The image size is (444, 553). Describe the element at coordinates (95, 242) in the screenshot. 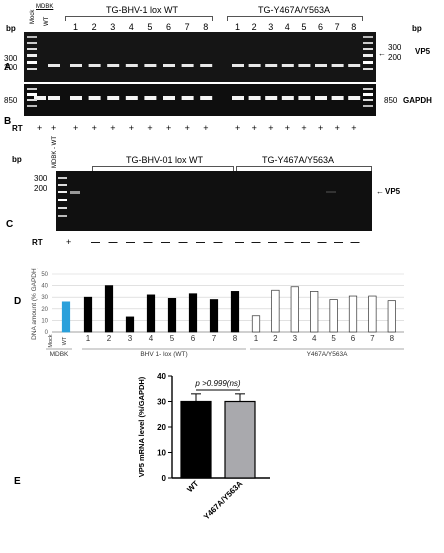

I see `rt-minus-0: —` at that location.